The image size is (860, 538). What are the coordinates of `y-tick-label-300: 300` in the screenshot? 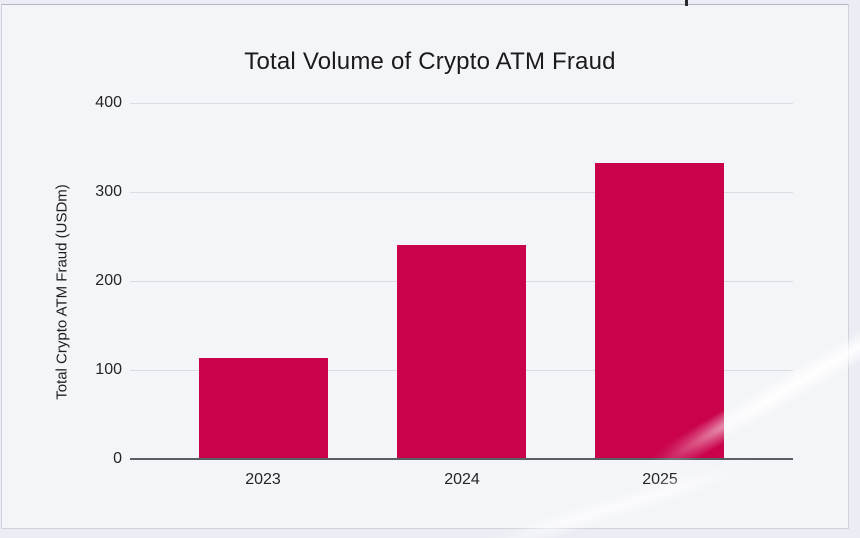 It's located at (108, 191).